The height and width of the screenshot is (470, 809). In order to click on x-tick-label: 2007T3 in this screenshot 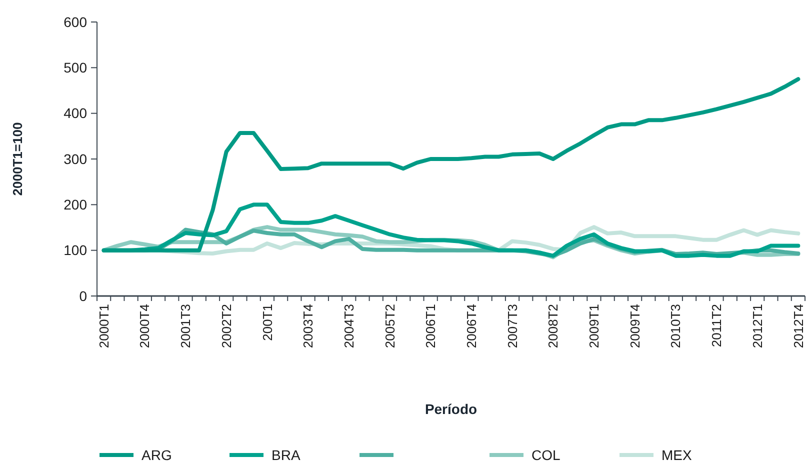, I will do `click(512, 326)`.